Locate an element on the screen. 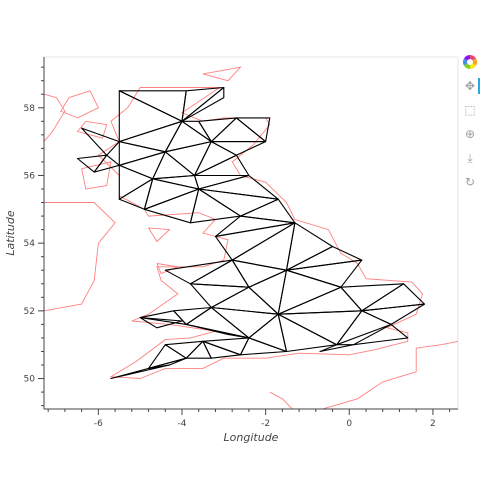 The height and width of the screenshot is (500, 500). y-tick-label: 52 is located at coordinates (29, 312).